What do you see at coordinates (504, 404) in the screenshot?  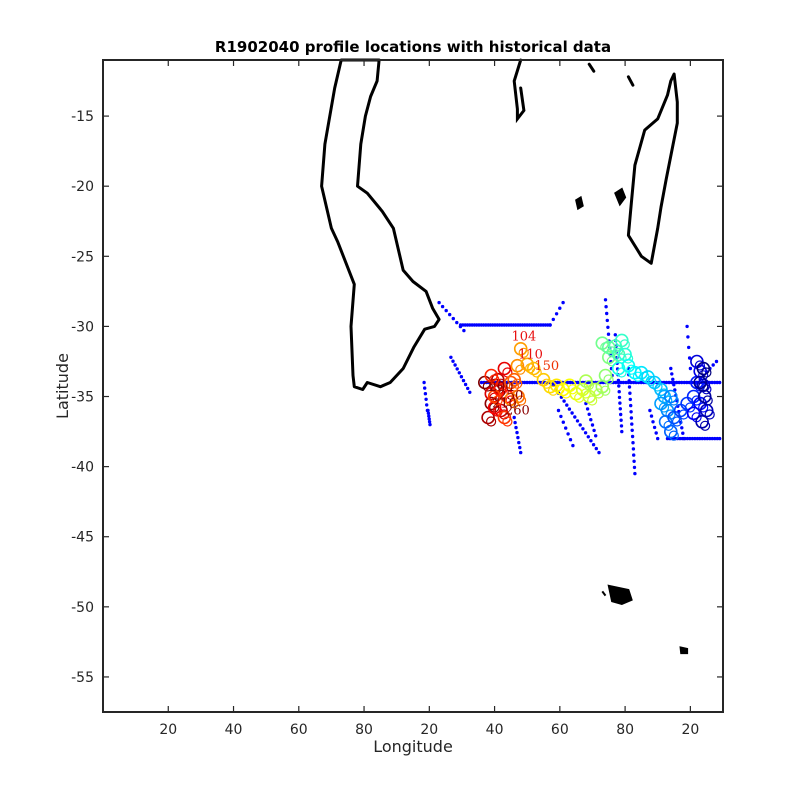 I see `profile-number-label: 210` at bounding box center [504, 404].